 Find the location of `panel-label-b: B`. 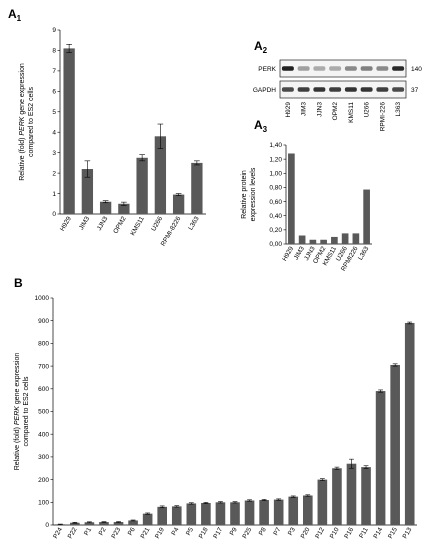

panel-label-b: B is located at coordinates (18, 283).